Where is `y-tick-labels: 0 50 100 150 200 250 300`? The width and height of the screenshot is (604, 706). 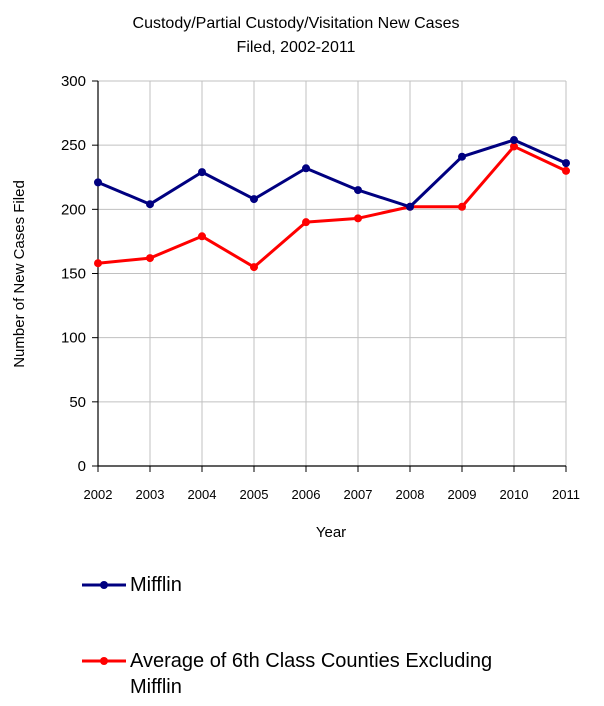 y-tick-labels: 0 50 100 150 200 250 300 is located at coordinates (73, 274).